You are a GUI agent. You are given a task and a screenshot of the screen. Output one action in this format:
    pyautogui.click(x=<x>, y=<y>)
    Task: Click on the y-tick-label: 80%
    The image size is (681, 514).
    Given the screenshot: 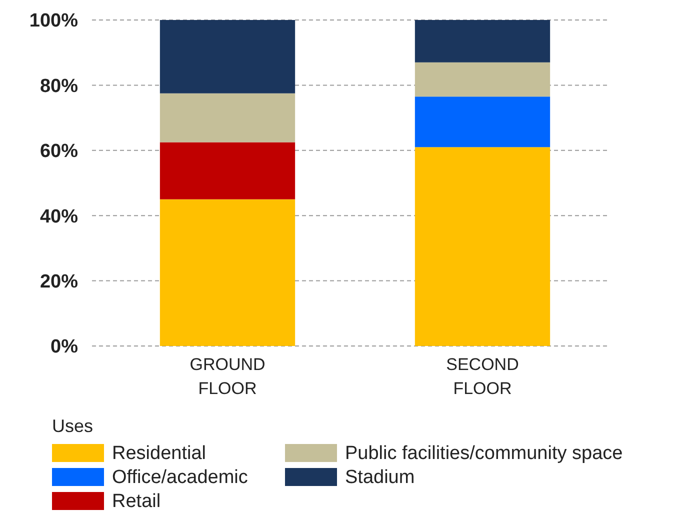 What is the action you would take?
    pyautogui.click(x=59, y=86)
    